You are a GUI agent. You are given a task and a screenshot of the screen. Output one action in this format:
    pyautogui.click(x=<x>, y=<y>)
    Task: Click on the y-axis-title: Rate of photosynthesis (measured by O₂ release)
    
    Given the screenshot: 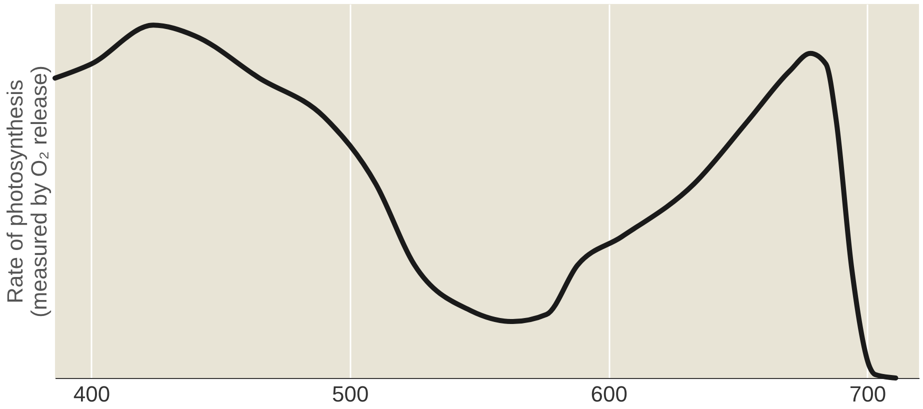 What is the action you would take?
    pyautogui.click(x=27, y=192)
    